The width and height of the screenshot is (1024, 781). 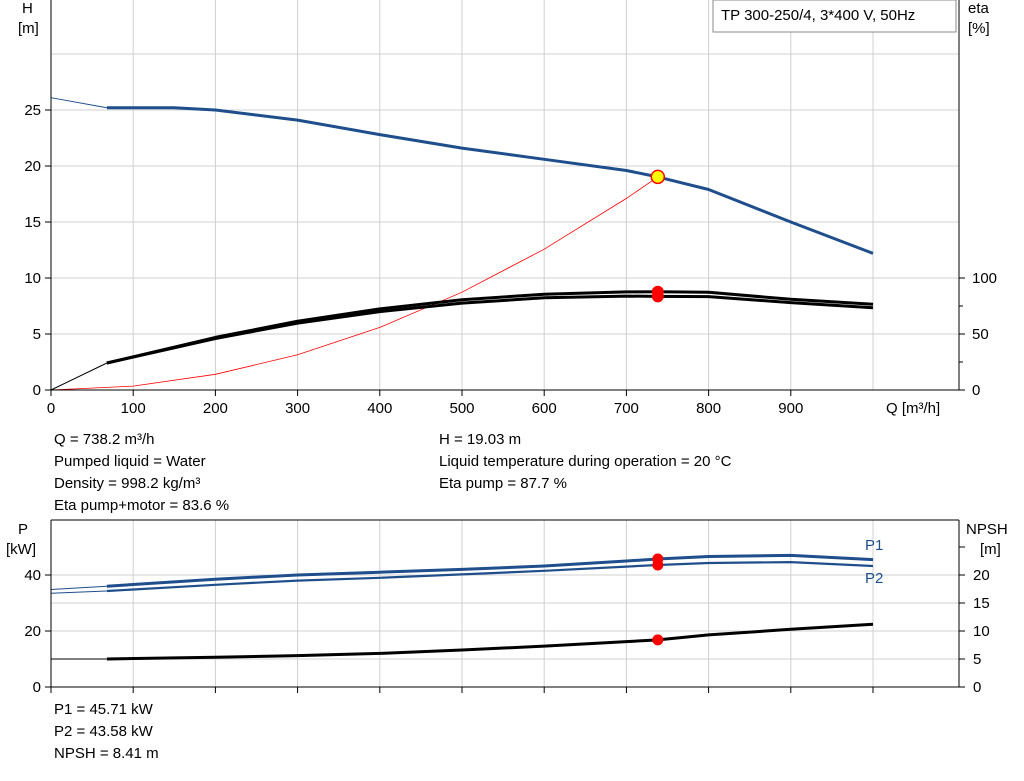 What do you see at coordinates (462, 607) in the screenshot?
I see `bottom-curves` at bounding box center [462, 607].